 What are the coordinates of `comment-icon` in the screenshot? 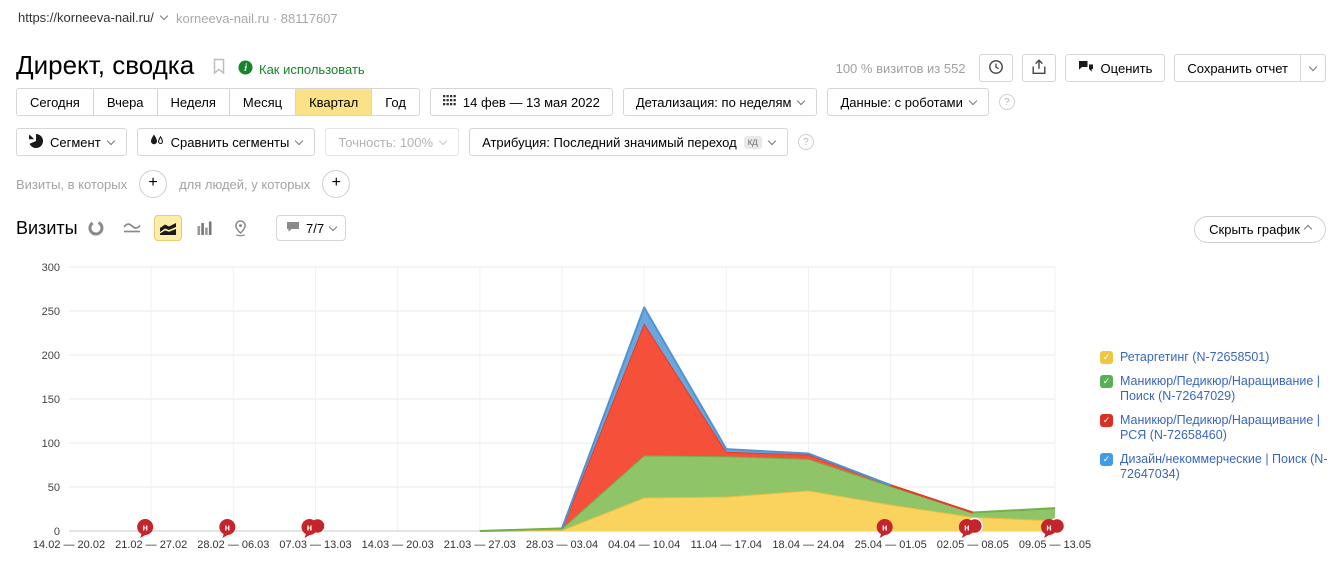 It's located at (293, 228).